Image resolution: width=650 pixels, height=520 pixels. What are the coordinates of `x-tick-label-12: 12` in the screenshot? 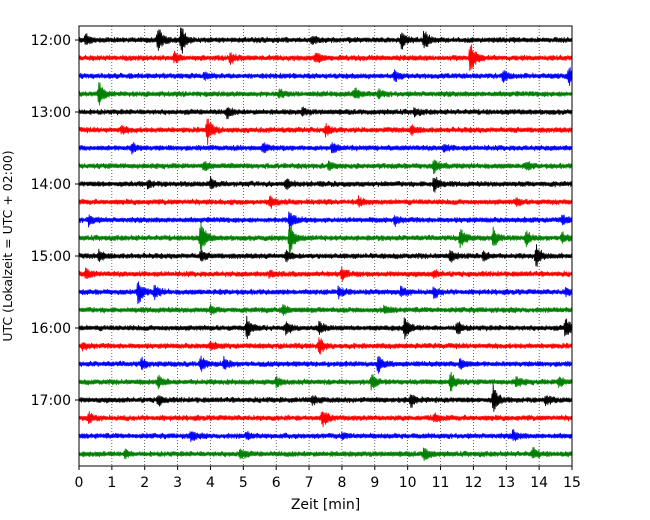 It's located at (473, 483).